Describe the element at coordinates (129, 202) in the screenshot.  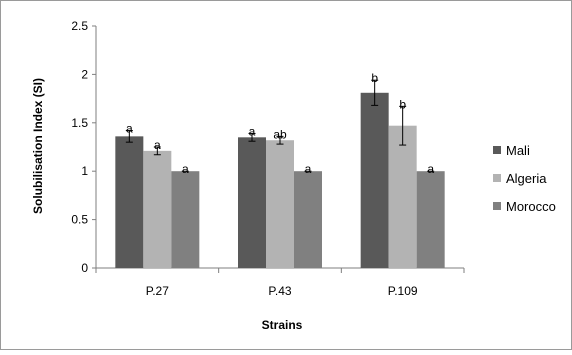
I see `bar-mali-p27` at that location.